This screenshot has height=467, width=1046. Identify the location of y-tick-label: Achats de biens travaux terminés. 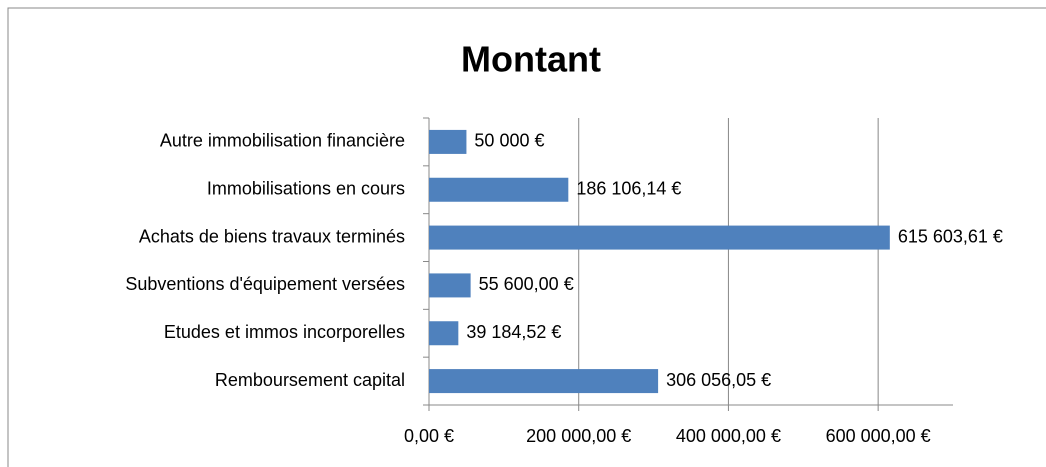
(272, 236).